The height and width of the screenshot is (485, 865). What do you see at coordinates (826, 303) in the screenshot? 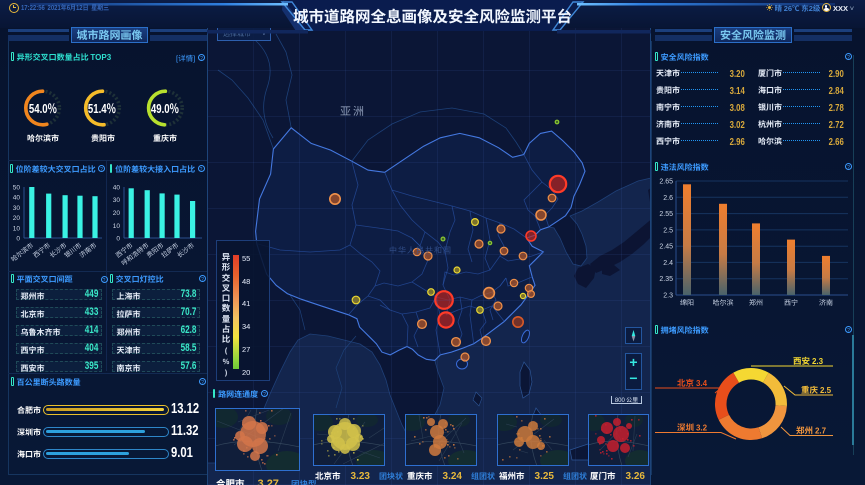
I see `svg-text: 济南` at bounding box center [826, 303].